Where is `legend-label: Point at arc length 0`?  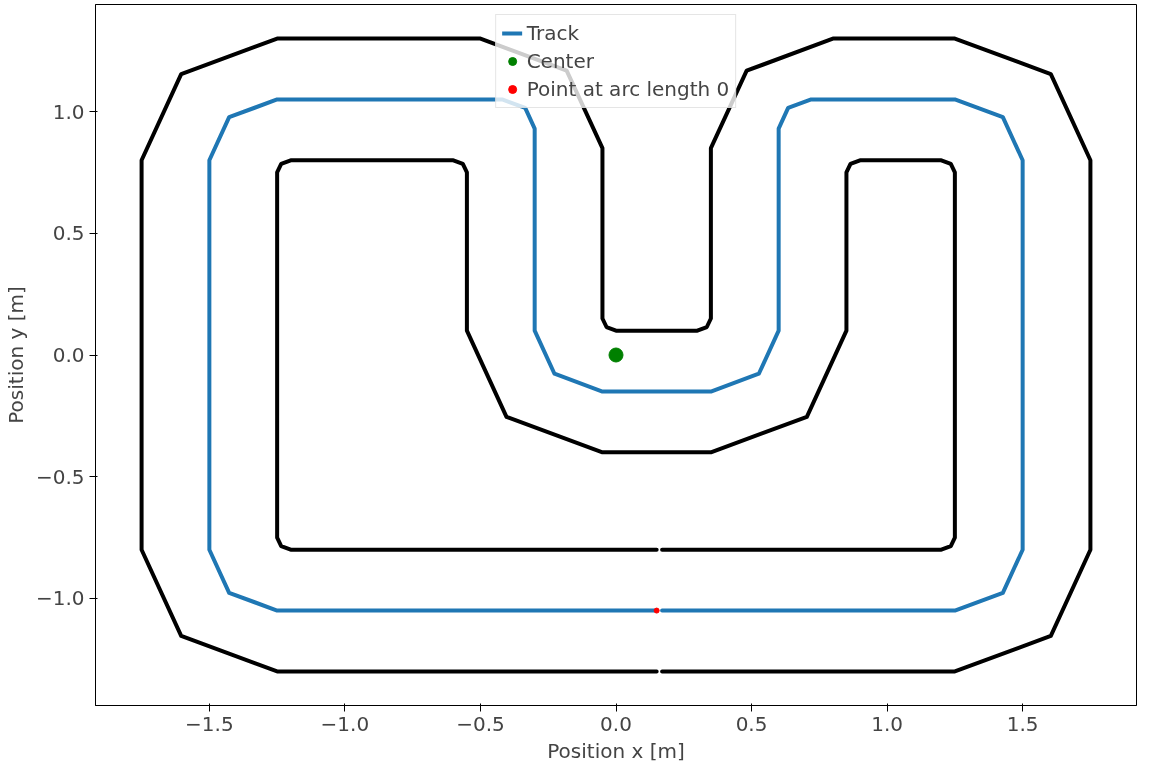
legend-label: Point at arc length 0 is located at coordinates (628, 89).